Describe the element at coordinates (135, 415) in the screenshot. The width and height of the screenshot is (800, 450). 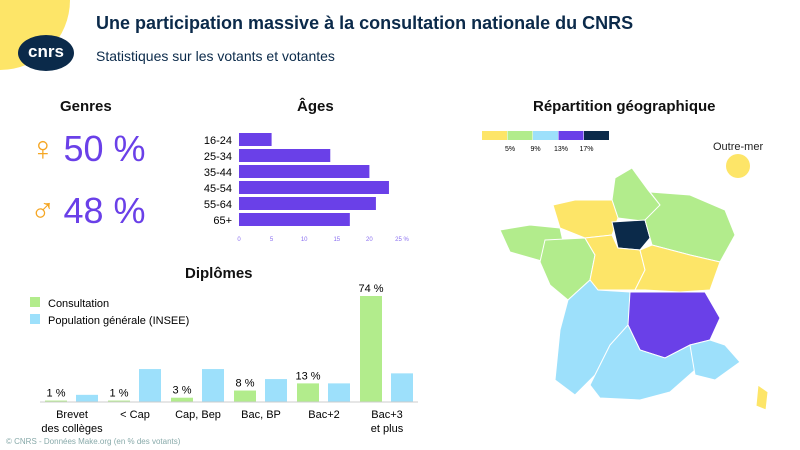
I see `diplome-label: < Cap` at that location.